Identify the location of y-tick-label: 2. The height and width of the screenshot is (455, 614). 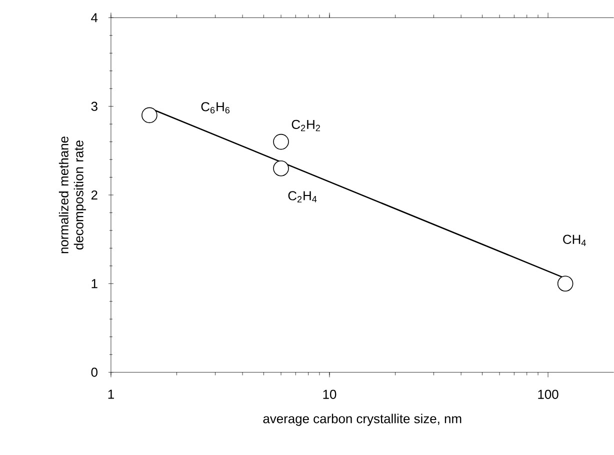
(94, 195).